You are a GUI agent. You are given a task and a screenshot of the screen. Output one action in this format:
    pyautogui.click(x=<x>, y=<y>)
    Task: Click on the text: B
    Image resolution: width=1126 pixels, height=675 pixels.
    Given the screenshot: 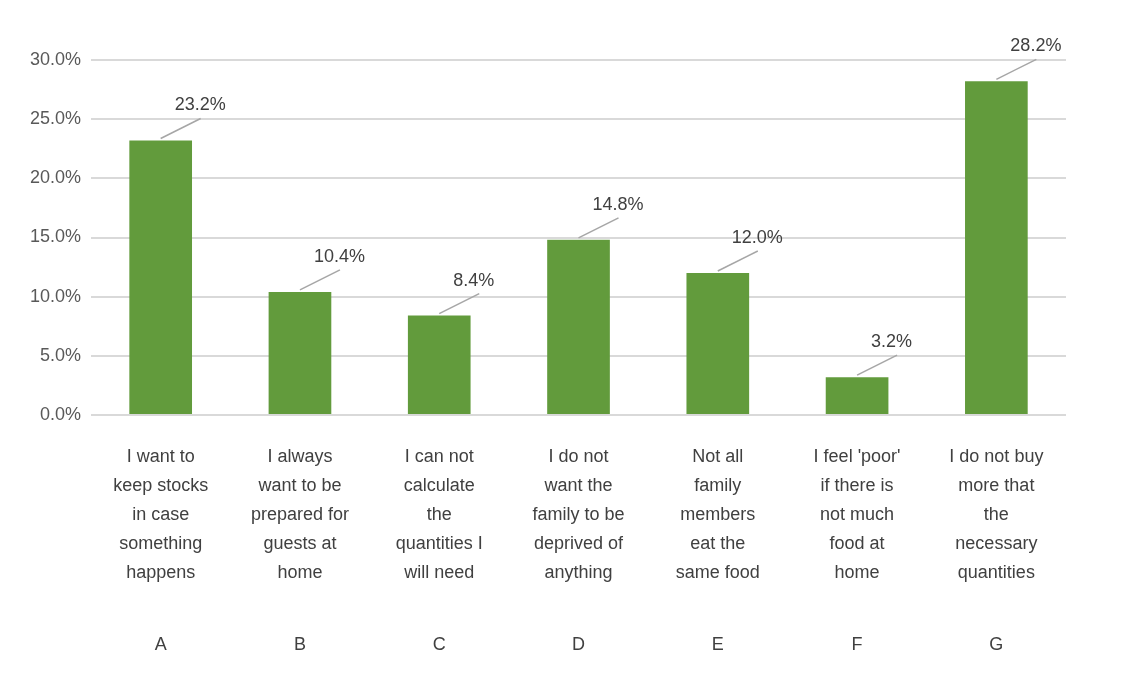 What is the action you would take?
    pyautogui.click(x=299, y=643)
    